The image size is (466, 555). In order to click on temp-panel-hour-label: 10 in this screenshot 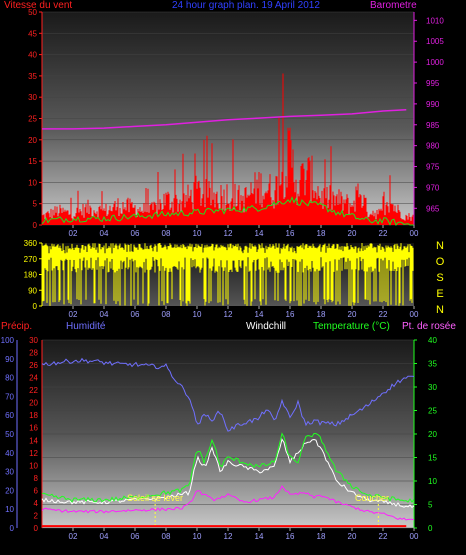, I will do `click(197, 536)`.